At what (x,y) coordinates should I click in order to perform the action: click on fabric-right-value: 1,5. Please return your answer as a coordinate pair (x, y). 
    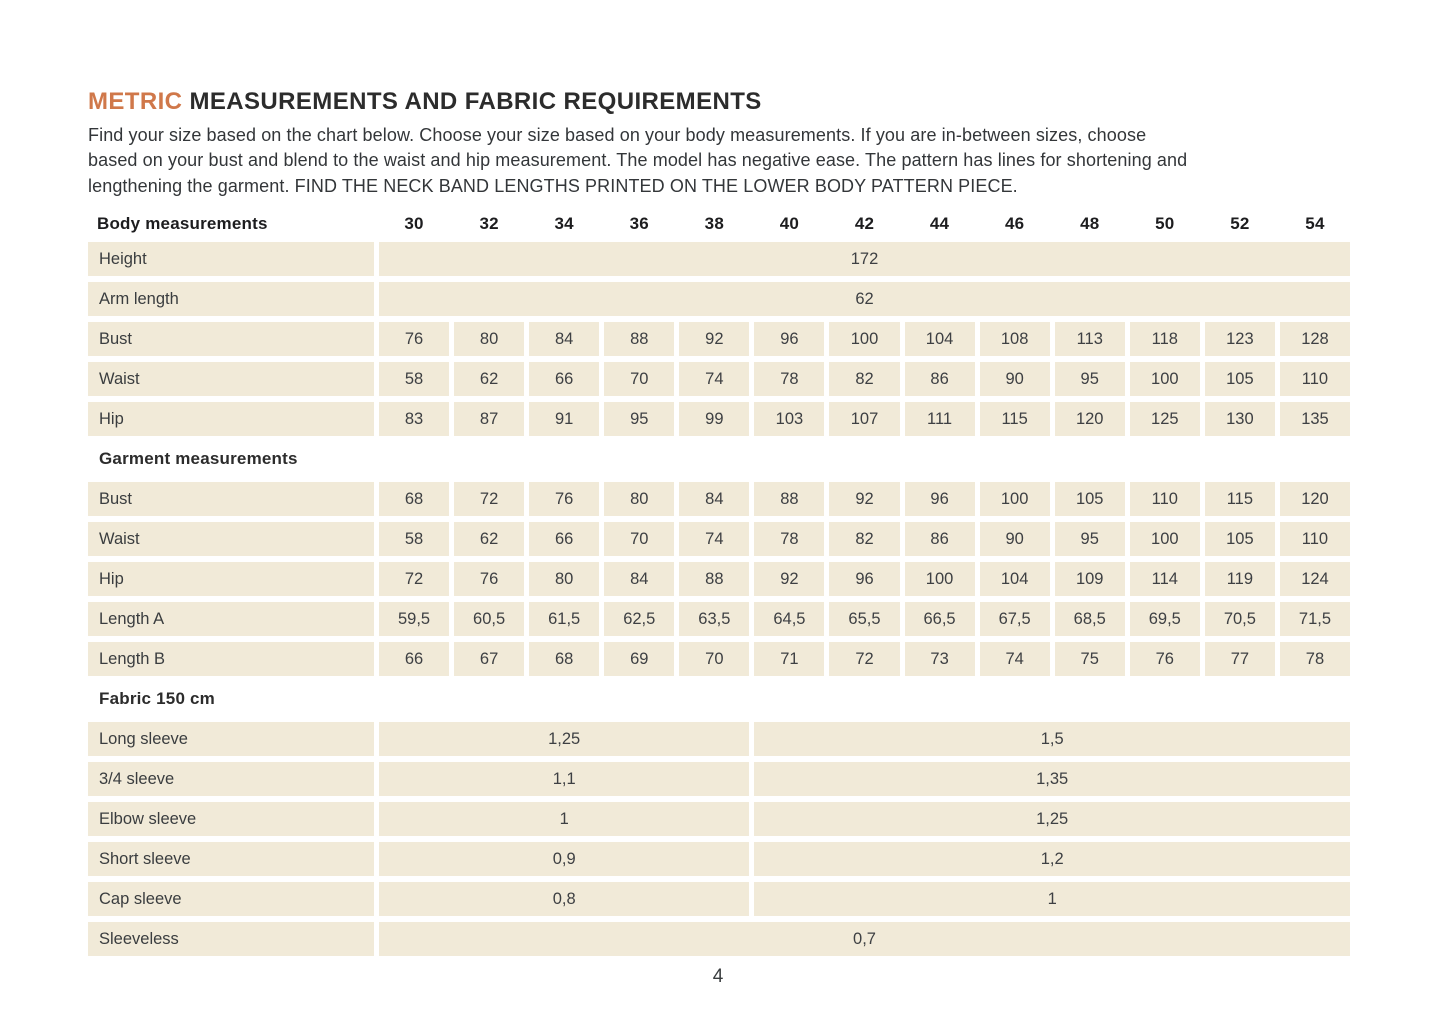
    Looking at the image, I should click on (1052, 739).